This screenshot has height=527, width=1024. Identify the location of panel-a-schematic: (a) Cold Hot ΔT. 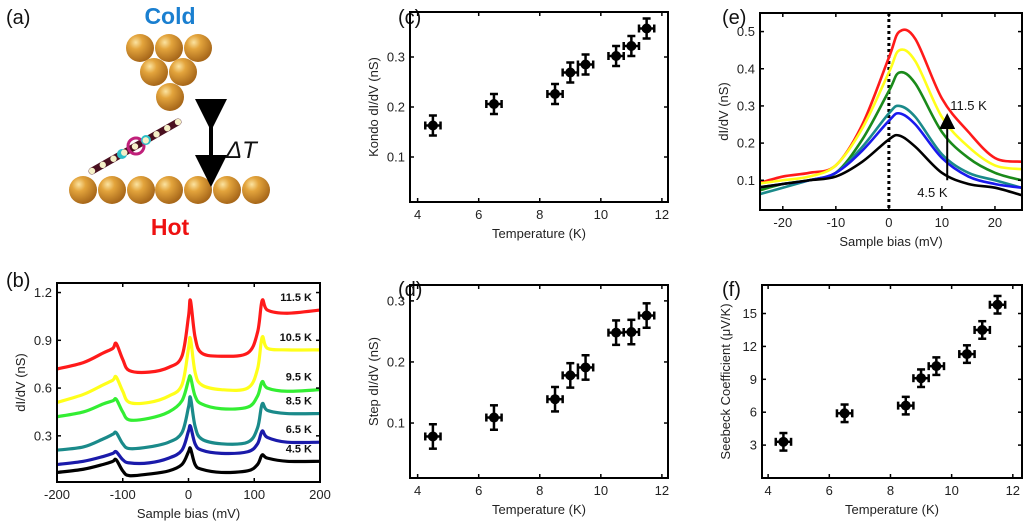
(138, 121).